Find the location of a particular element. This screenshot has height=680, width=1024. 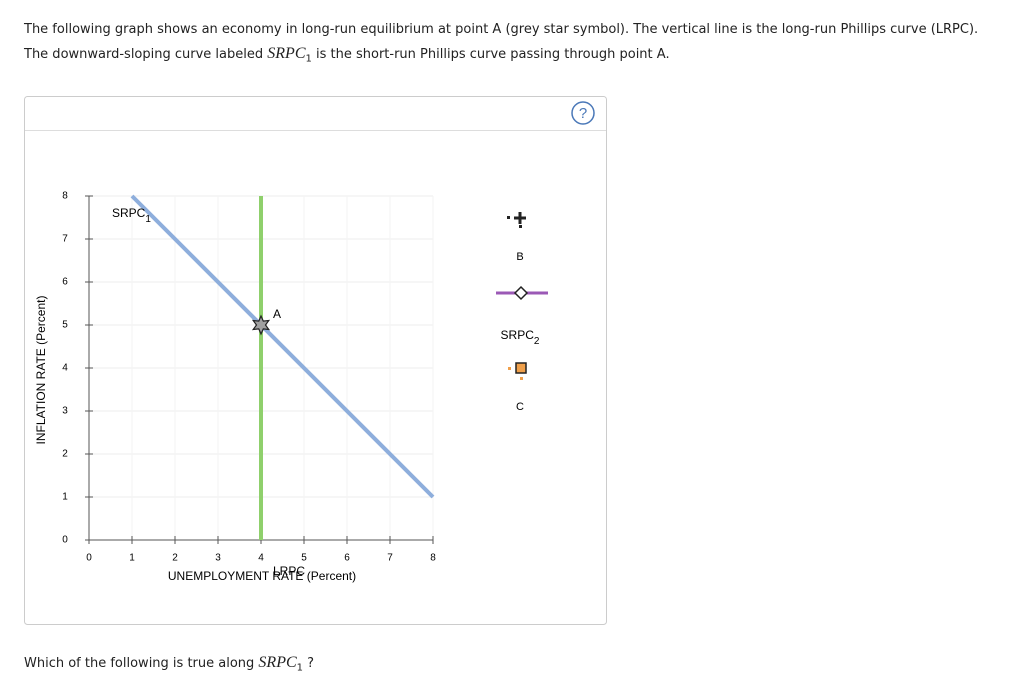

y-tick-label: 8 is located at coordinates (65, 196).